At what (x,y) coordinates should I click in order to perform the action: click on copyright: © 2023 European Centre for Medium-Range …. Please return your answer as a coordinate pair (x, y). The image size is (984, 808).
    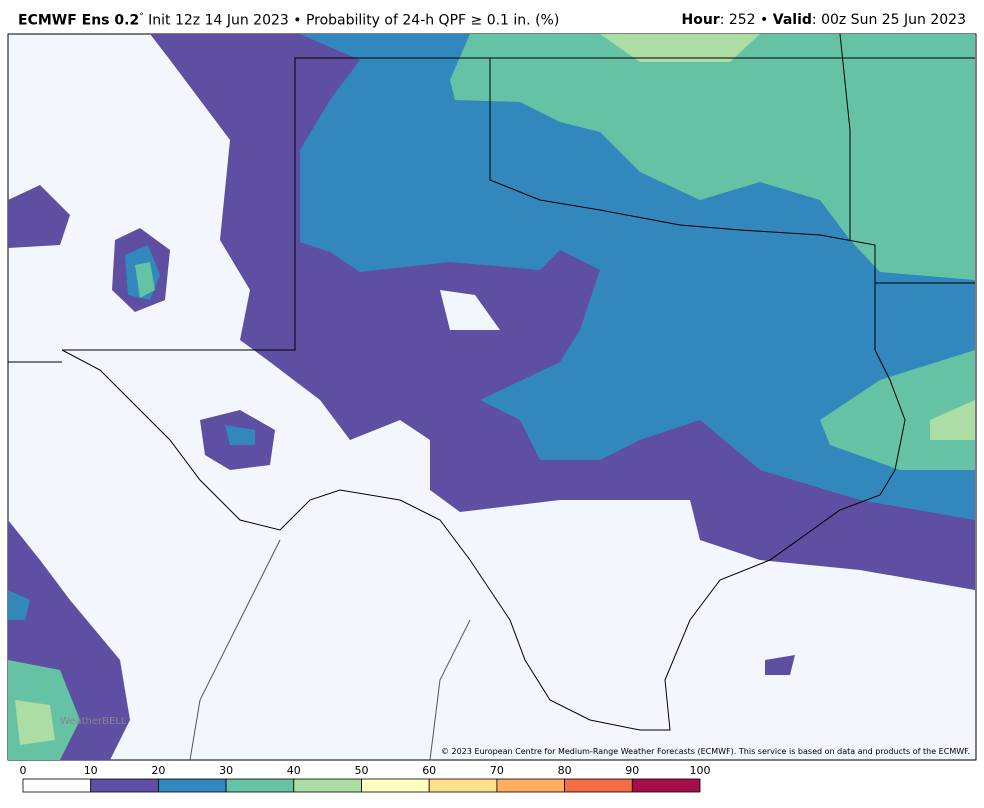
    Looking at the image, I should click on (705, 751).